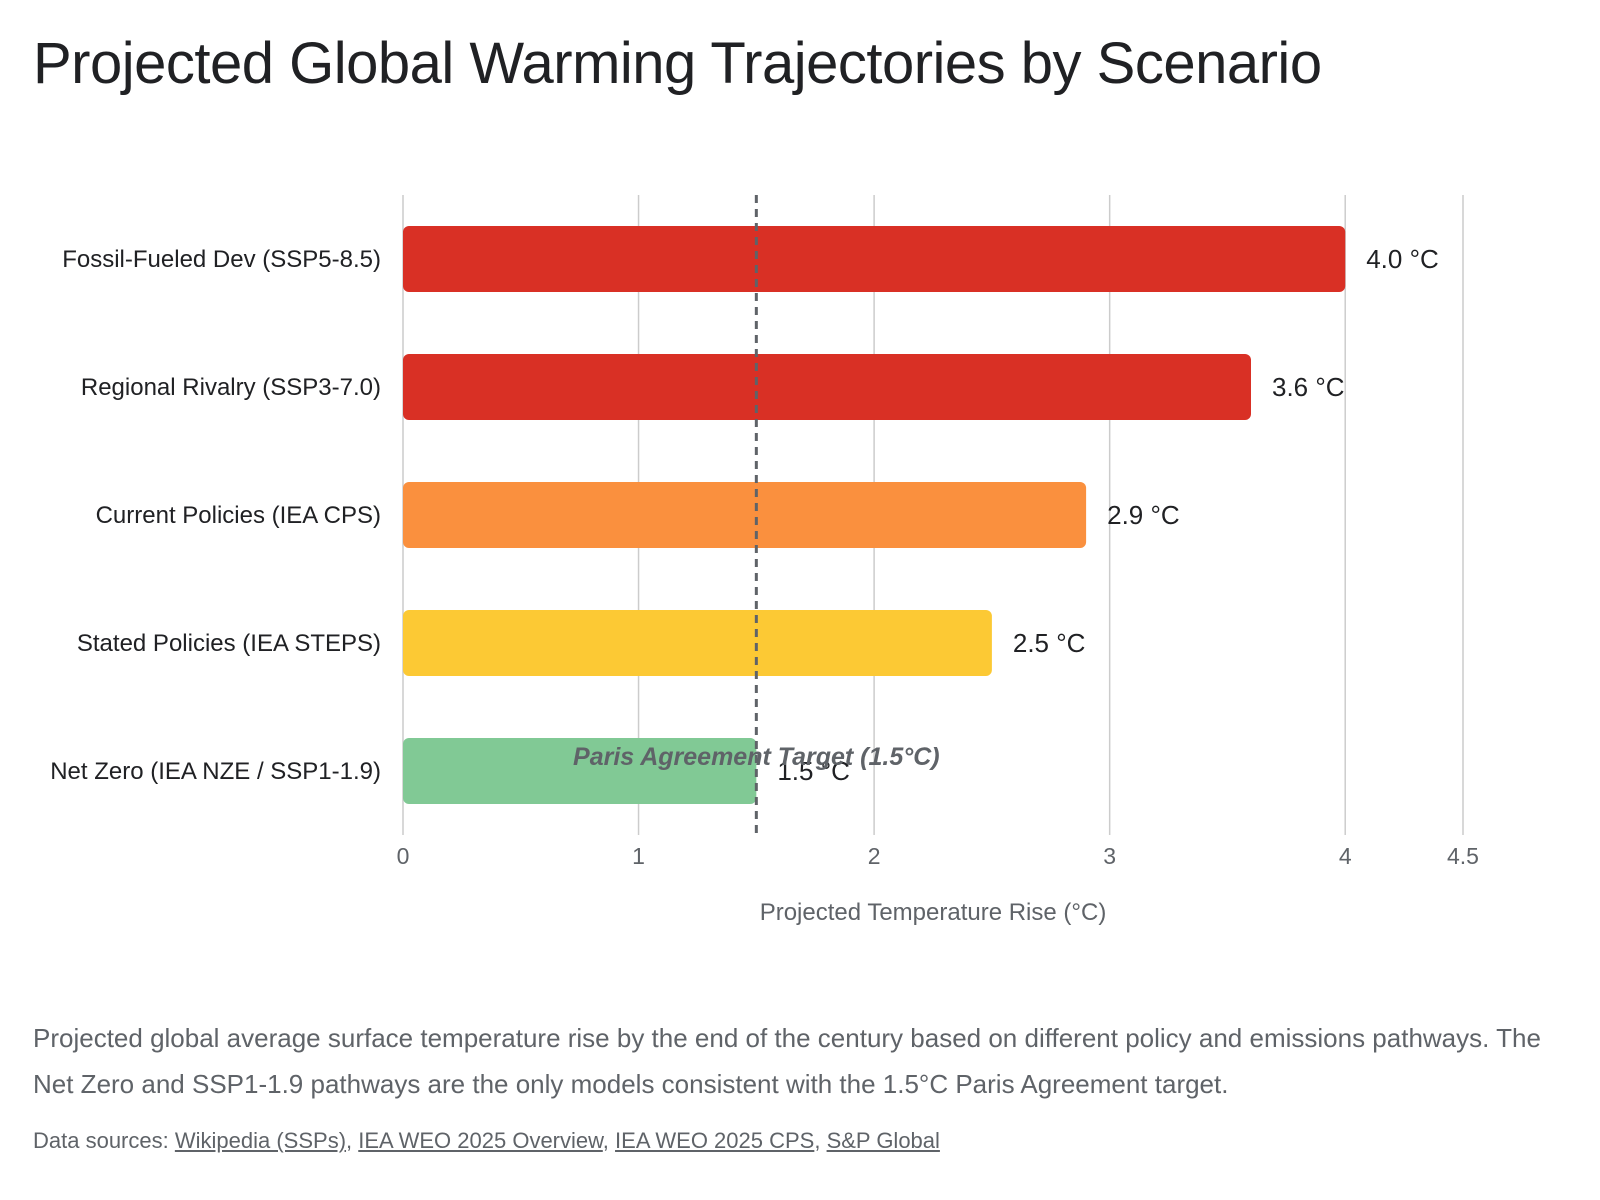 This screenshot has width=1600, height=1200. What do you see at coordinates (1143, 515) in the screenshot?
I see `value-label-2: 2.9 °C` at bounding box center [1143, 515].